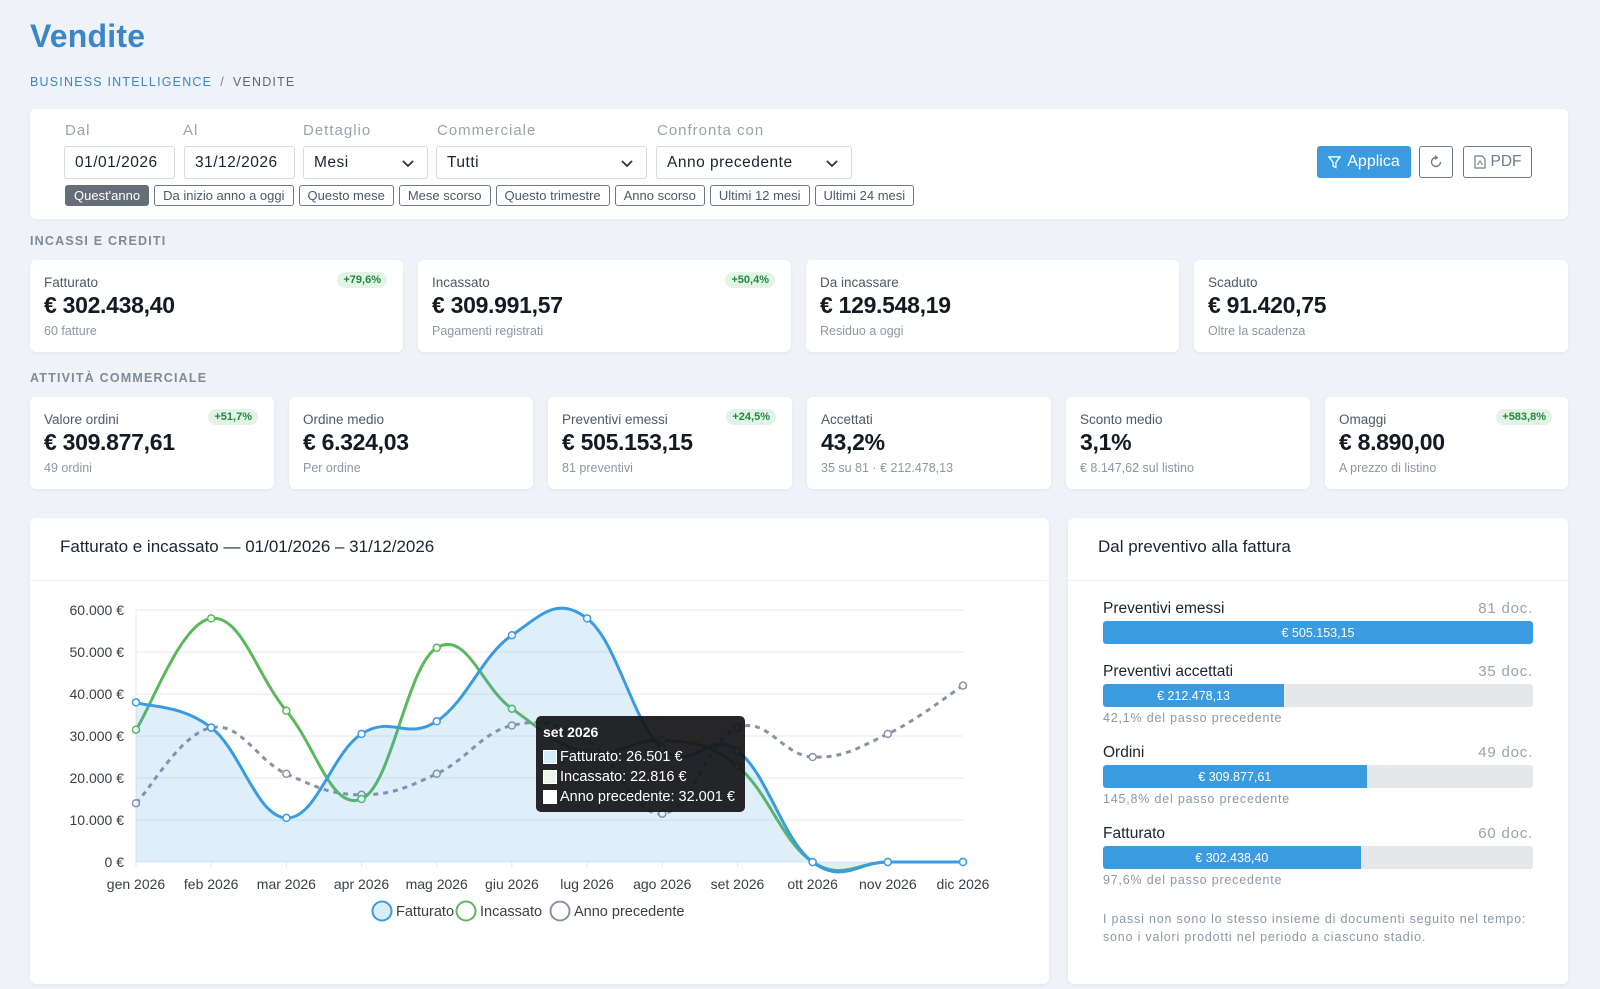 This screenshot has width=1600, height=989. What do you see at coordinates (1388, 468) in the screenshot?
I see `kpi-subtext: A prezzo di listino` at bounding box center [1388, 468].